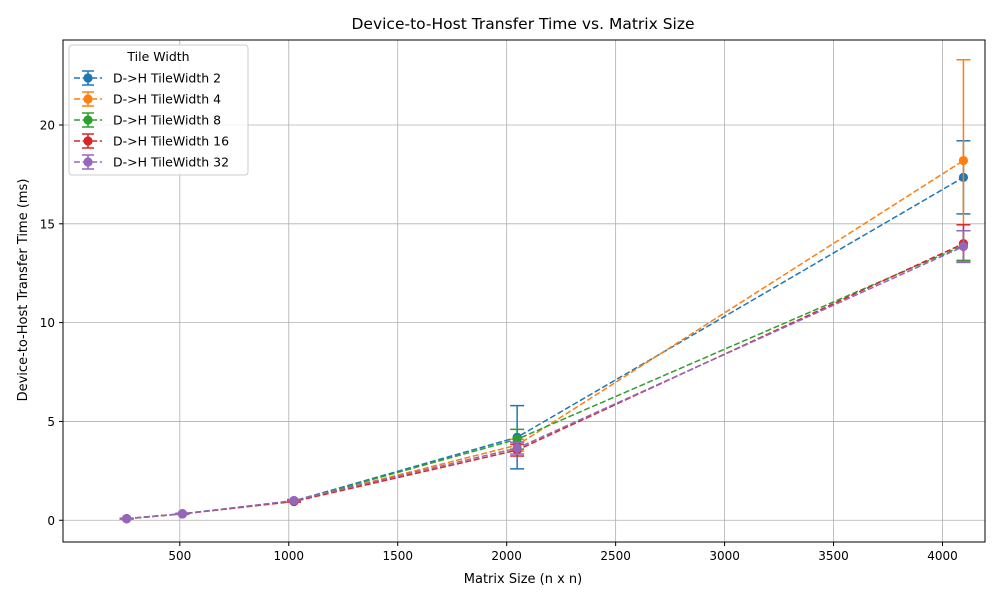  What do you see at coordinates (506, 556) in the screenshot?
I see `x-tick-label: 2000` at bounding box center [506, 556].